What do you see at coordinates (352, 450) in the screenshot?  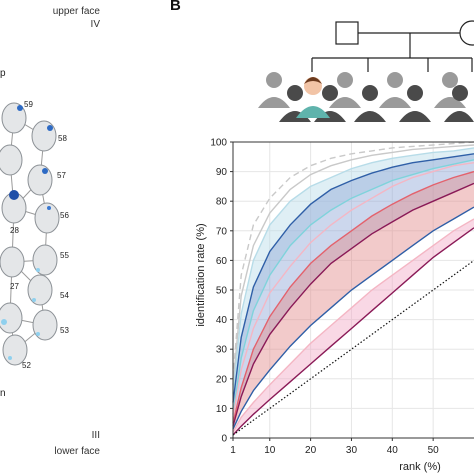 I see `x-tick-label: 30` at bounding box center [352, 450].